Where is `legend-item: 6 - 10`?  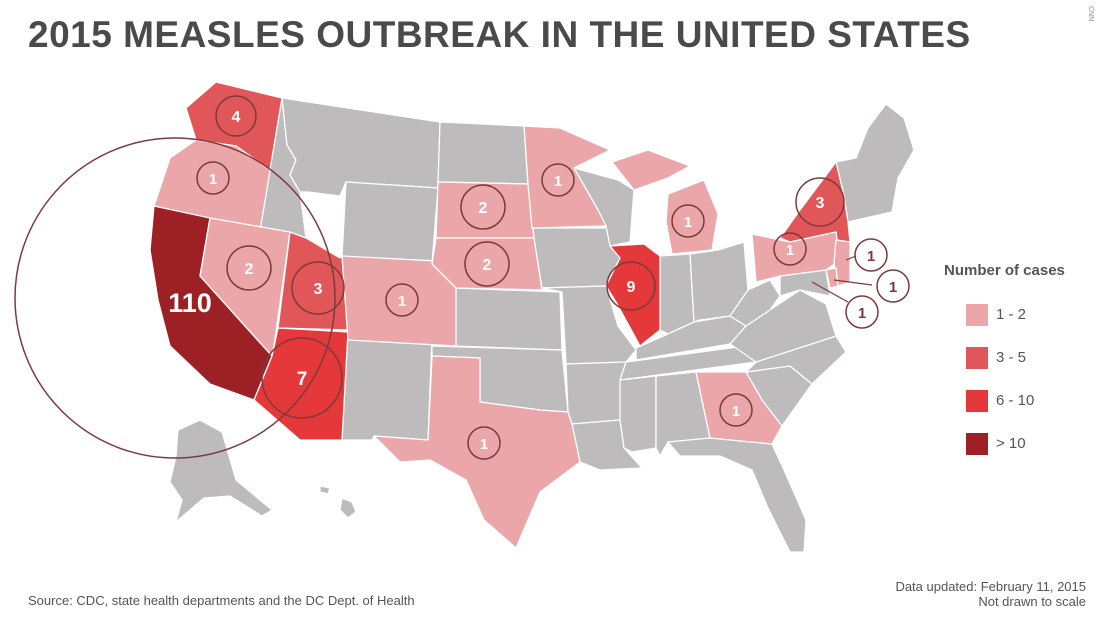 legend-item: 6 - 10 is located at coordinates (1004, 400).